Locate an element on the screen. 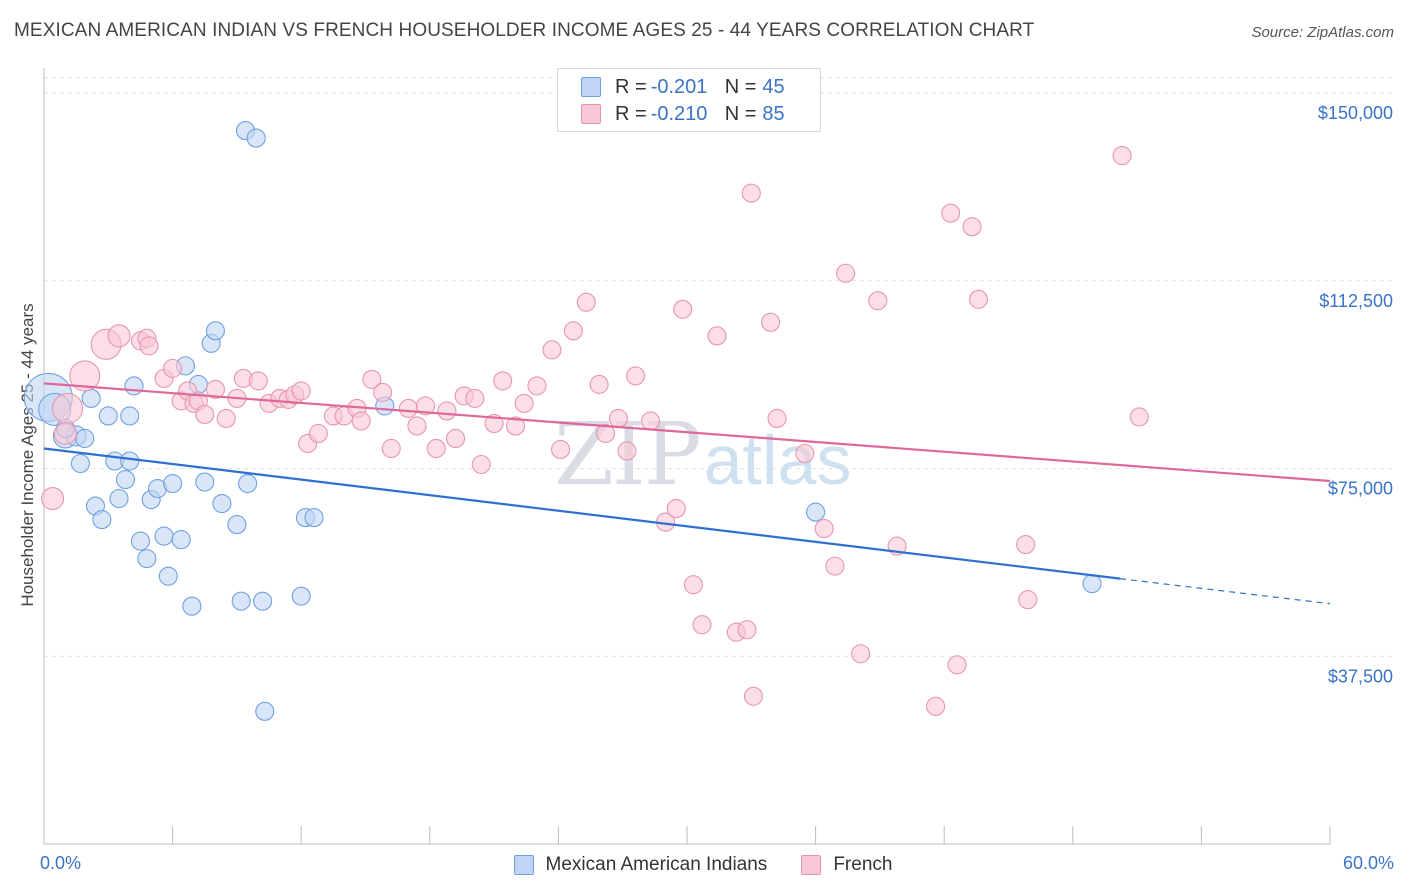  legend-swatch-pink is located at coordinates (811, 865).